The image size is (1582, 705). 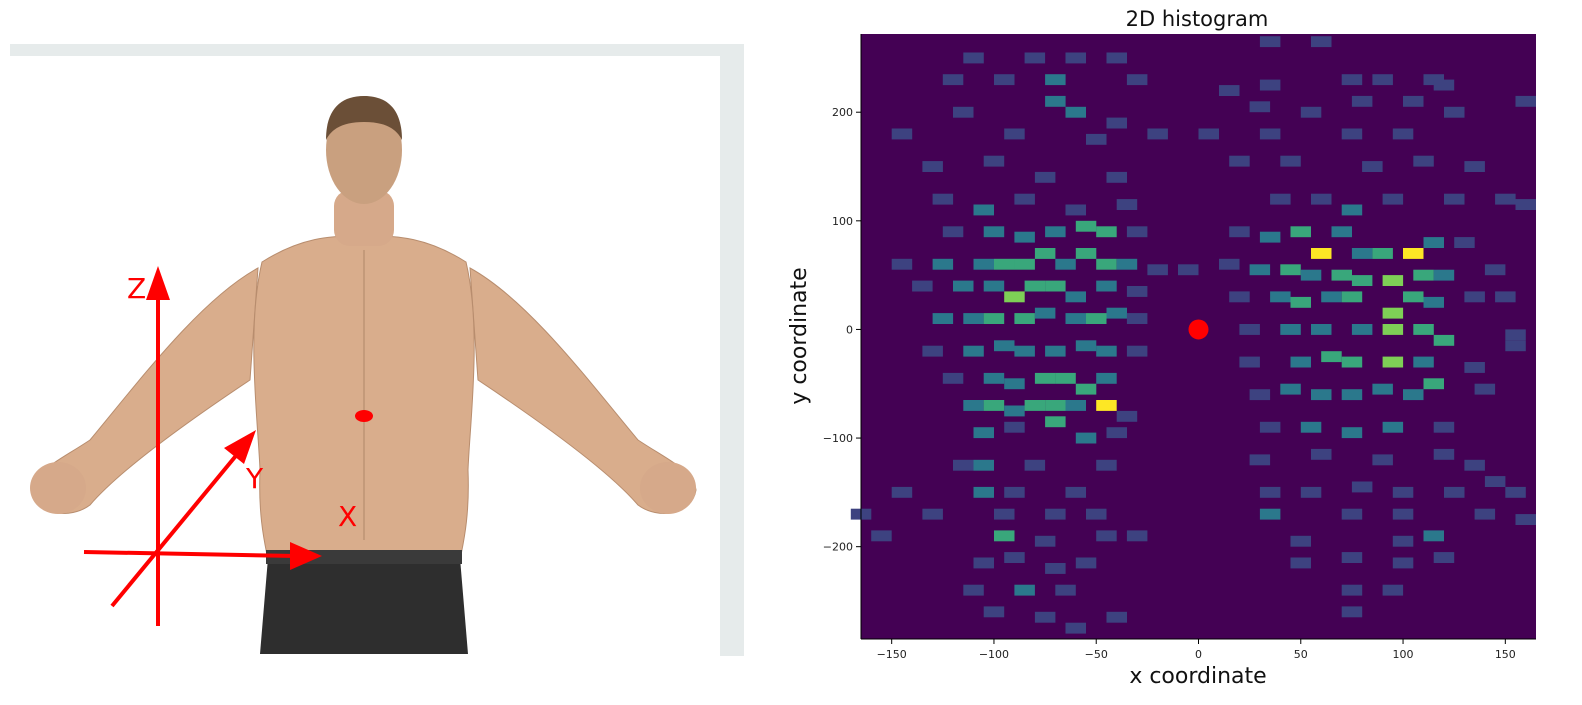 What do you see at coordinates (838, 438) in the screenshot?
I see `y-tick-label: −100` at bounding box center [838, 438].